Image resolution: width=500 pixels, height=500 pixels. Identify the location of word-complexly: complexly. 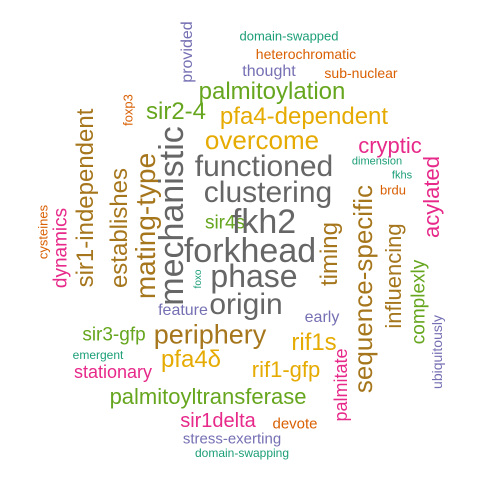
(419, 302).